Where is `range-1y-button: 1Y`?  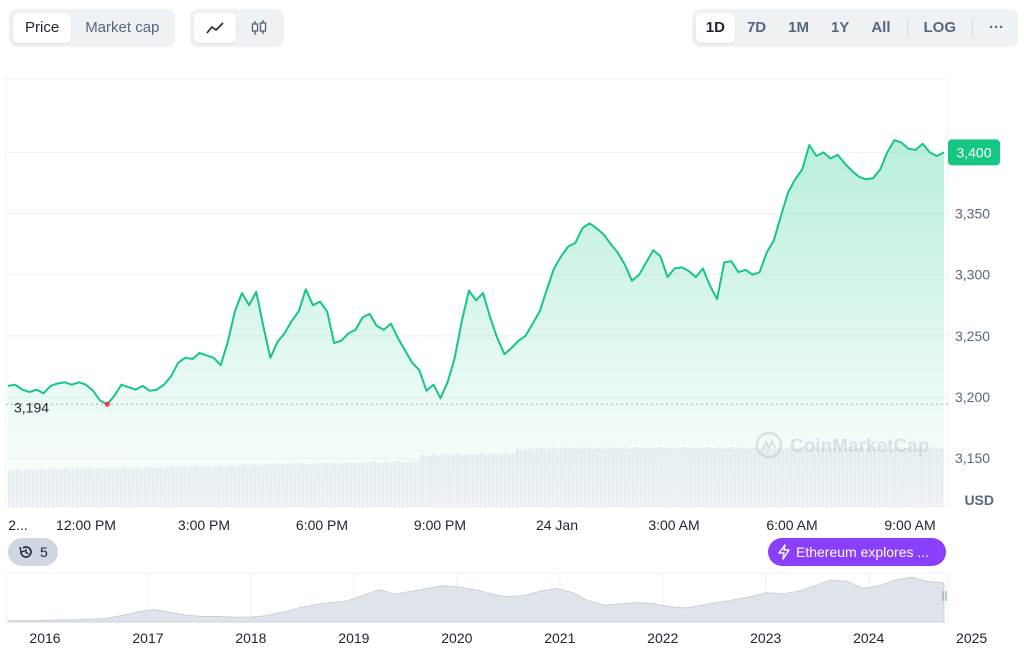
range-1y-button: 1Y is located at coordinates (840, 27).